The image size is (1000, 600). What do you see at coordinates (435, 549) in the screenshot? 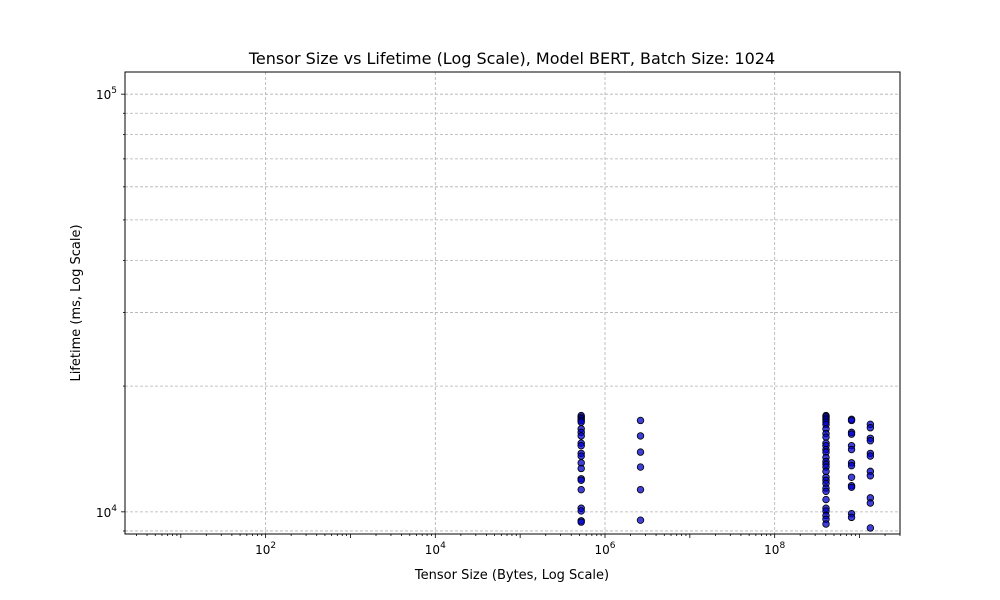
I see `x-tick-label: 10⁴` at bounding box center [435, 549].